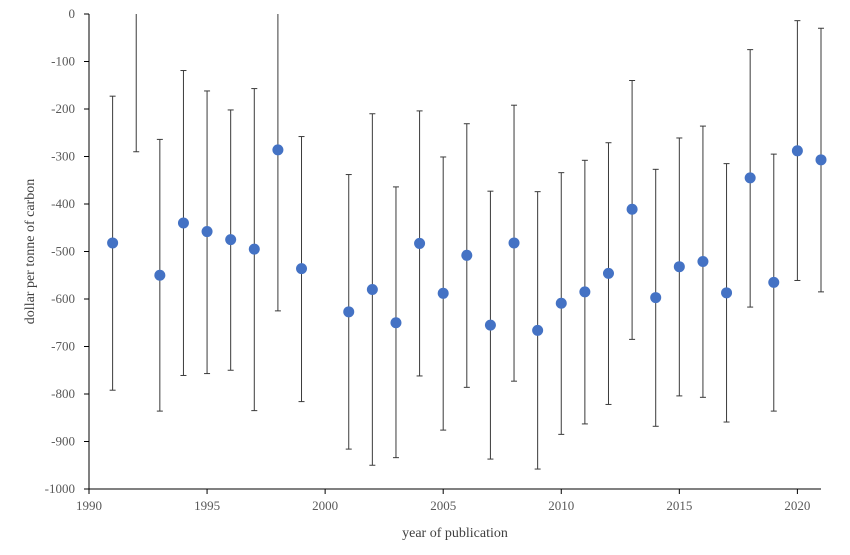 This screenshot has width=850, height=555. I want to click on x-axis-title: year of publication, so click(455, 533).